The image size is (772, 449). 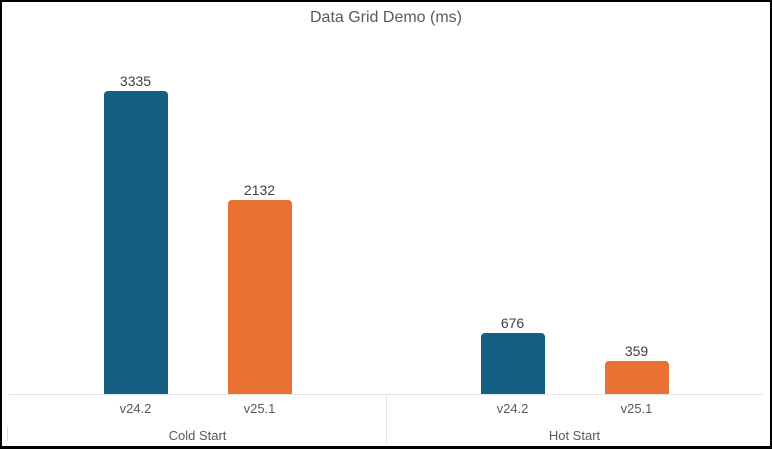 What do you see at coordinates (636, 408) in the screenshot?
I see `category-label-hot-v25: v25.1` at bounding box center [636, 408].